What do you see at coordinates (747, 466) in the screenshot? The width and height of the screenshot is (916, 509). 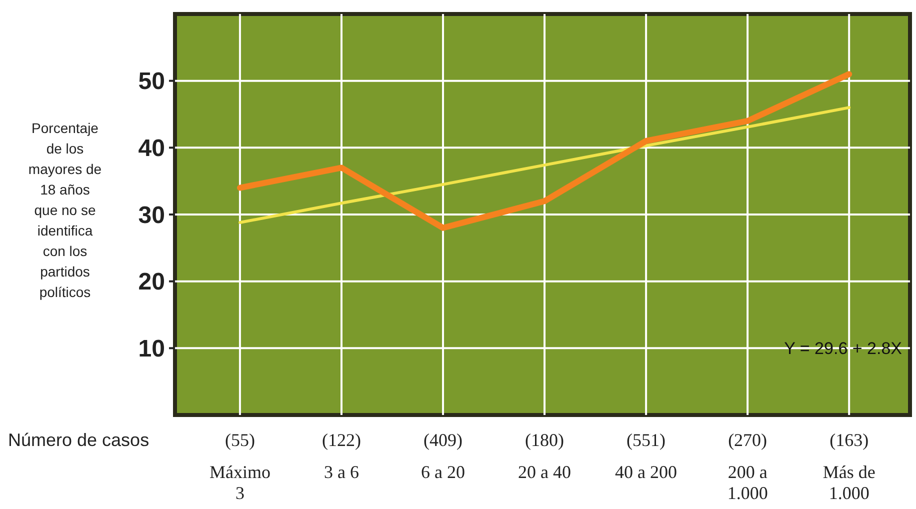 I see `x-tick-label: (270) 200 a 1.000` at bounding box center [747, 466].